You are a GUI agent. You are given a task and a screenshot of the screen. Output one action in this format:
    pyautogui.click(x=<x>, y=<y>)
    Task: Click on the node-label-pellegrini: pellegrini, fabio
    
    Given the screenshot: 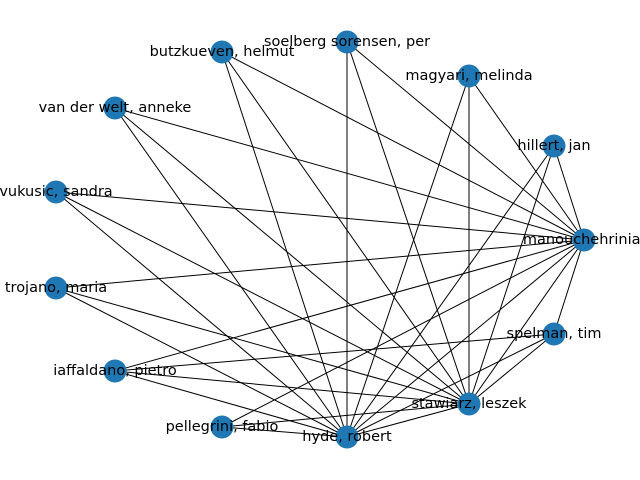 What is the action you would take?
    pyautogui.click(x=222, y=427)
    